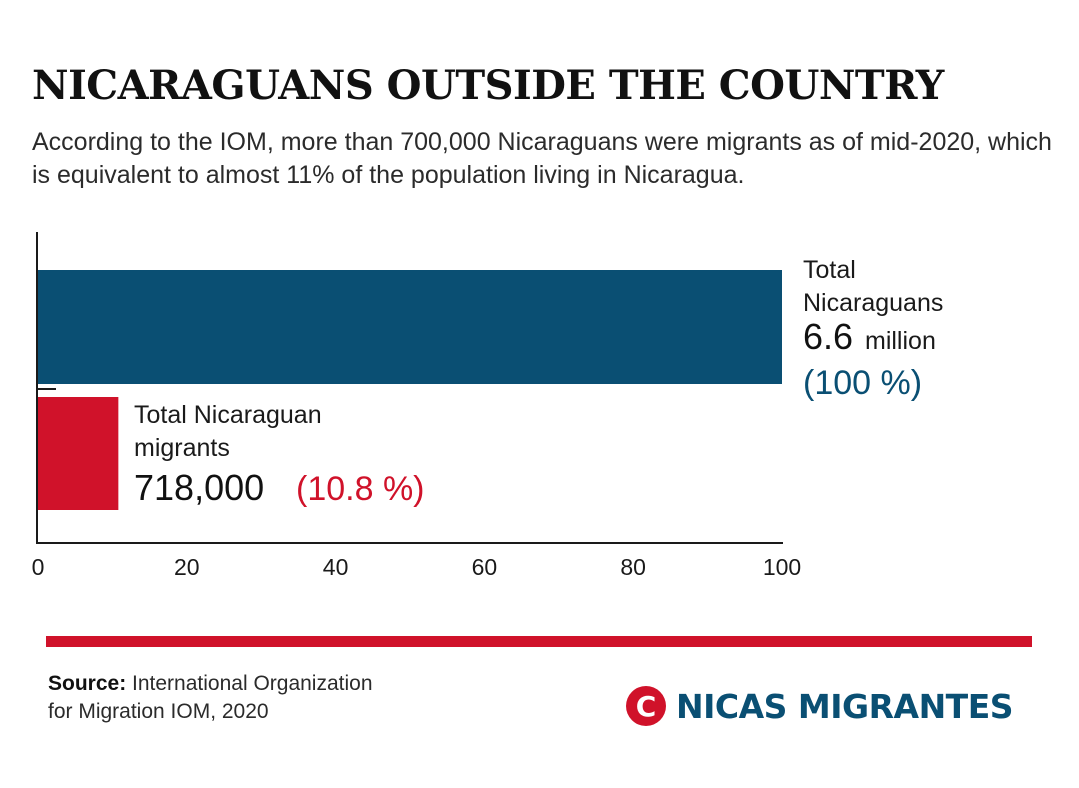  What do you see at coordinates (182, 448) in the screenshot?
I see `bar-label-line: migrants` at bounding box center [182, 448].